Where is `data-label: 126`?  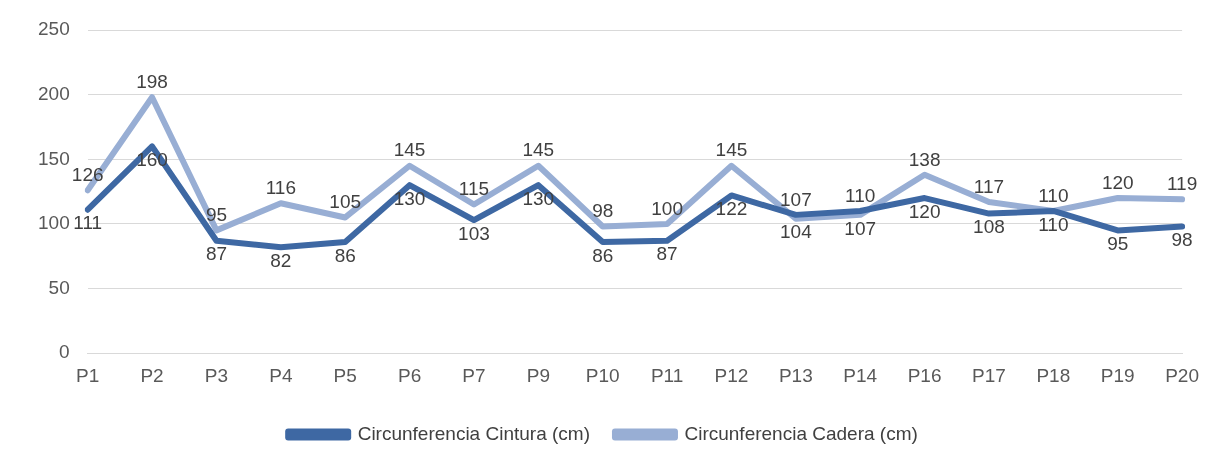
data-label: 126 is located at coordinates (87, 175).